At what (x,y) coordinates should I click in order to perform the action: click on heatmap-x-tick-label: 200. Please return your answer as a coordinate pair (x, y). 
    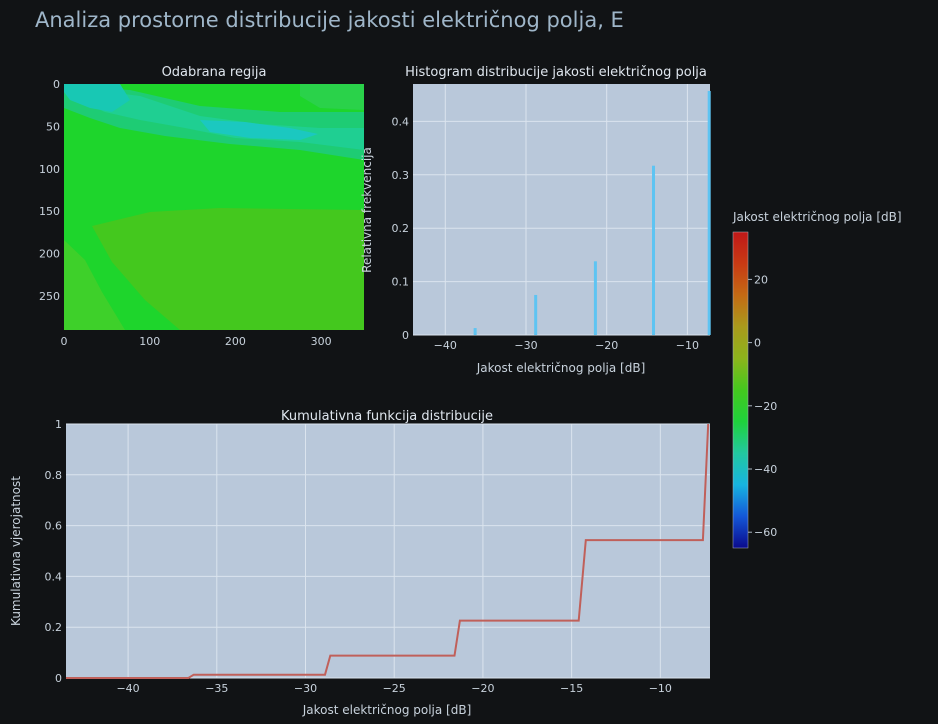
    Looking at the image, I should click on (235, 341).